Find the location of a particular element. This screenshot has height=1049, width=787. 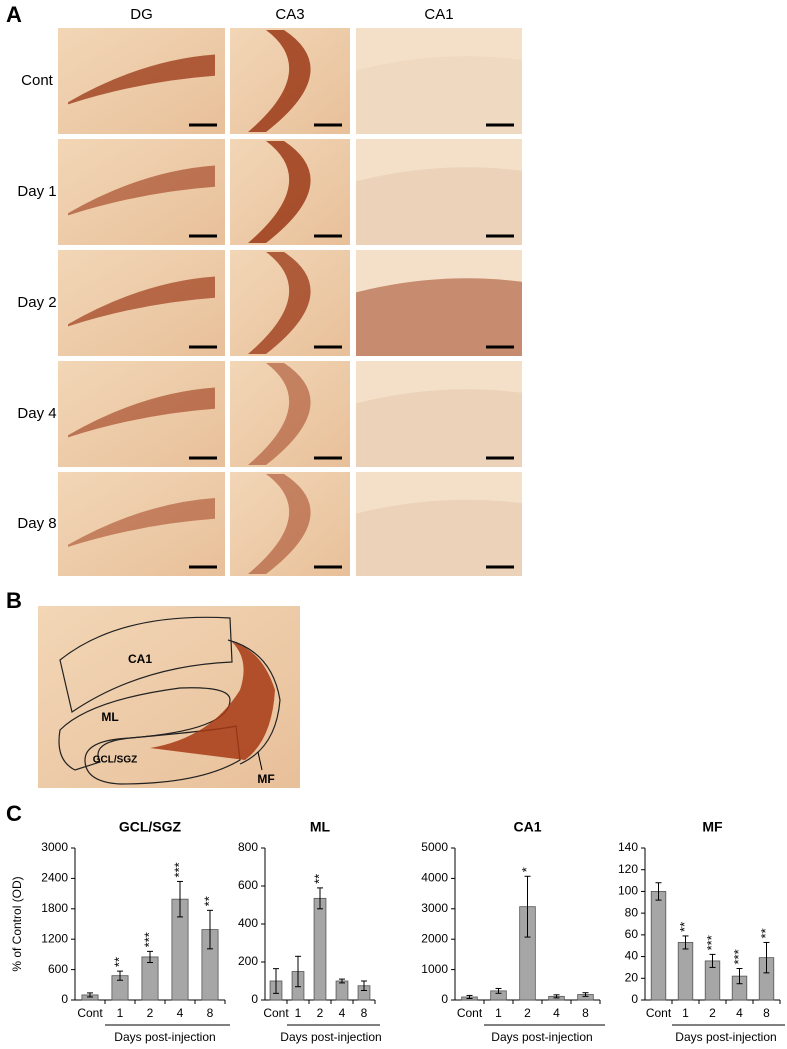

y-tick-label: 1000 is located at coordinates (434, 969).